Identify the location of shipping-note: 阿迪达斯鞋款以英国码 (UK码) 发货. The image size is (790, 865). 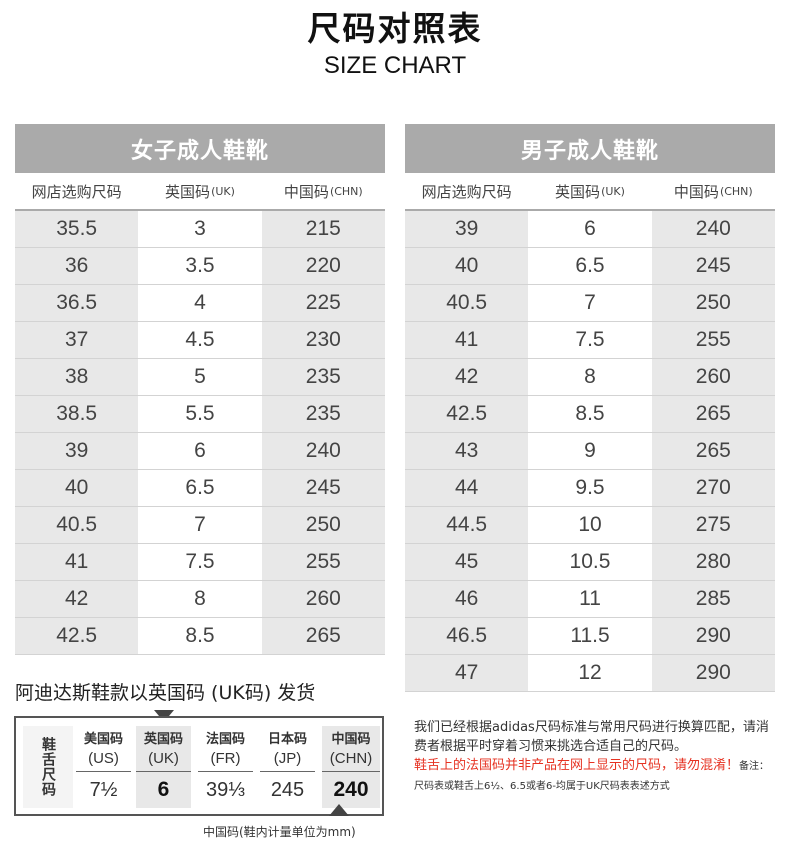
(165, 693).